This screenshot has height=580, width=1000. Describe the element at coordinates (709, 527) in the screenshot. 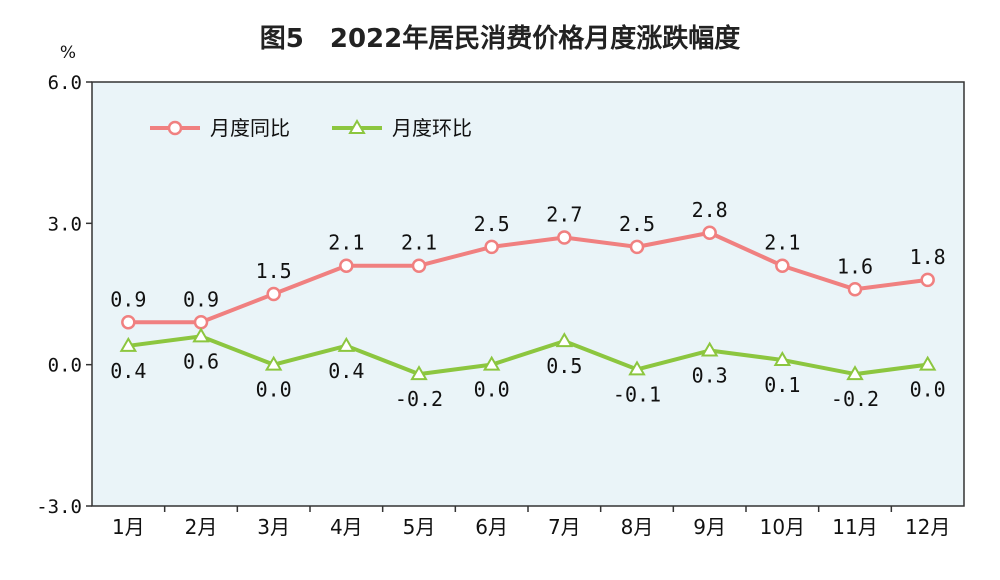

I see `x-tick-label: 9月` at that location.